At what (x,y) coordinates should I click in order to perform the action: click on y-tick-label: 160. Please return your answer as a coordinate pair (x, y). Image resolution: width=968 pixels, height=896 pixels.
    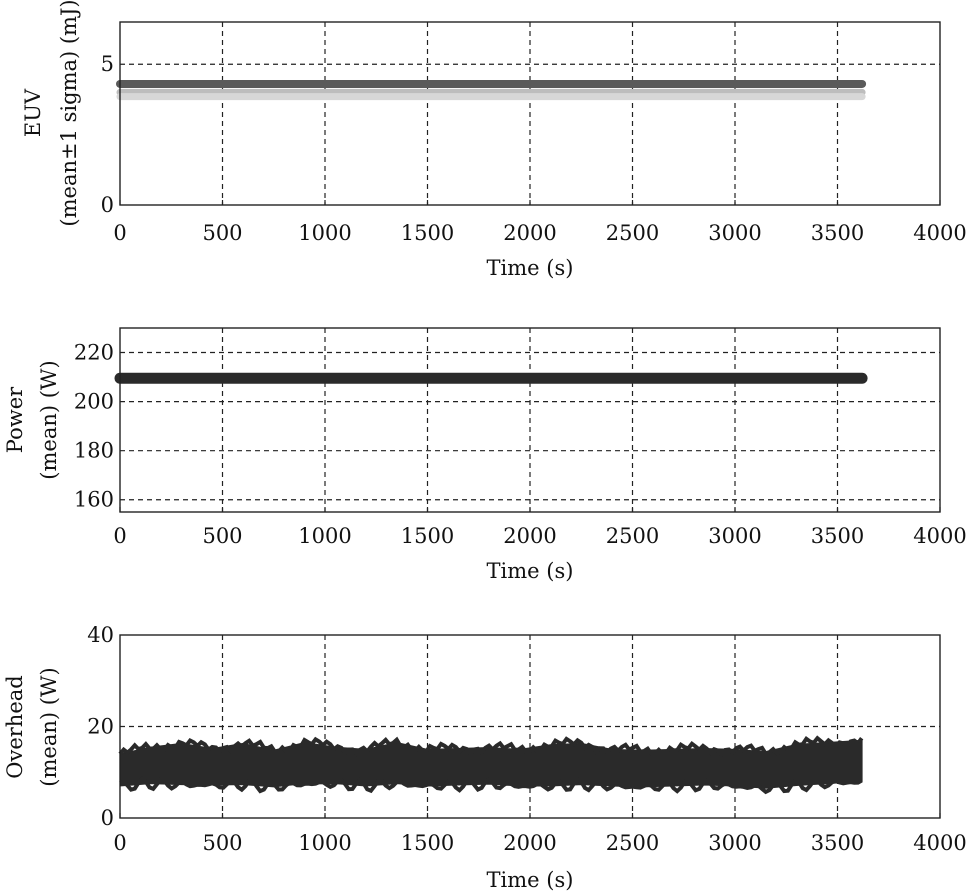
    Looking at the image, I should click on (94, 500).